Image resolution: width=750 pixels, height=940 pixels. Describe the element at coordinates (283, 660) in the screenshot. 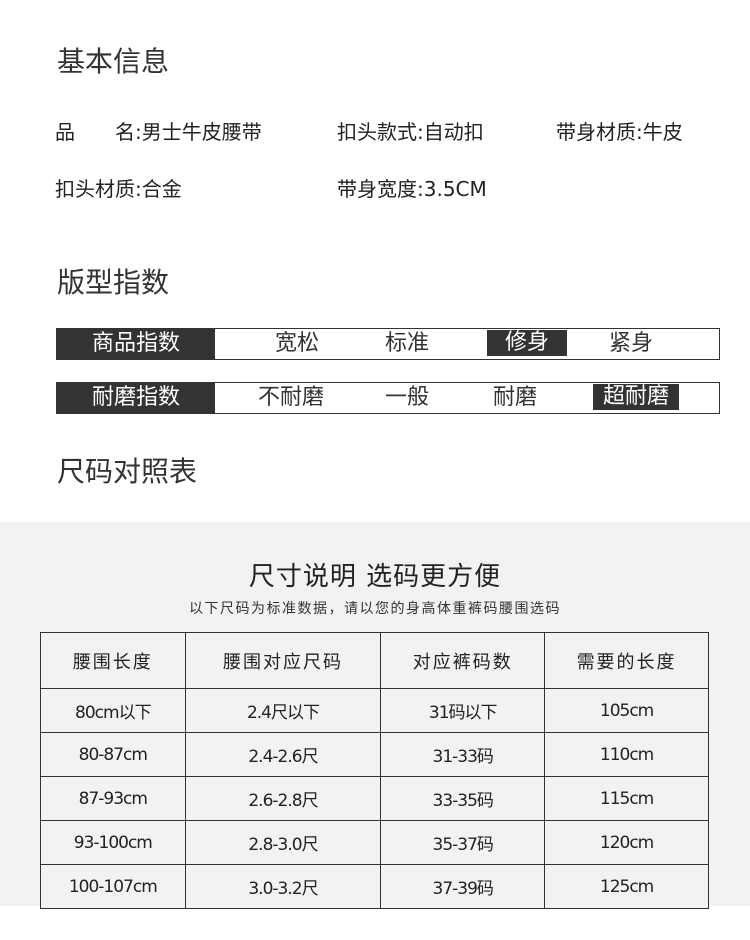

I see `header-cell: 腰围对应尺码` at that location.